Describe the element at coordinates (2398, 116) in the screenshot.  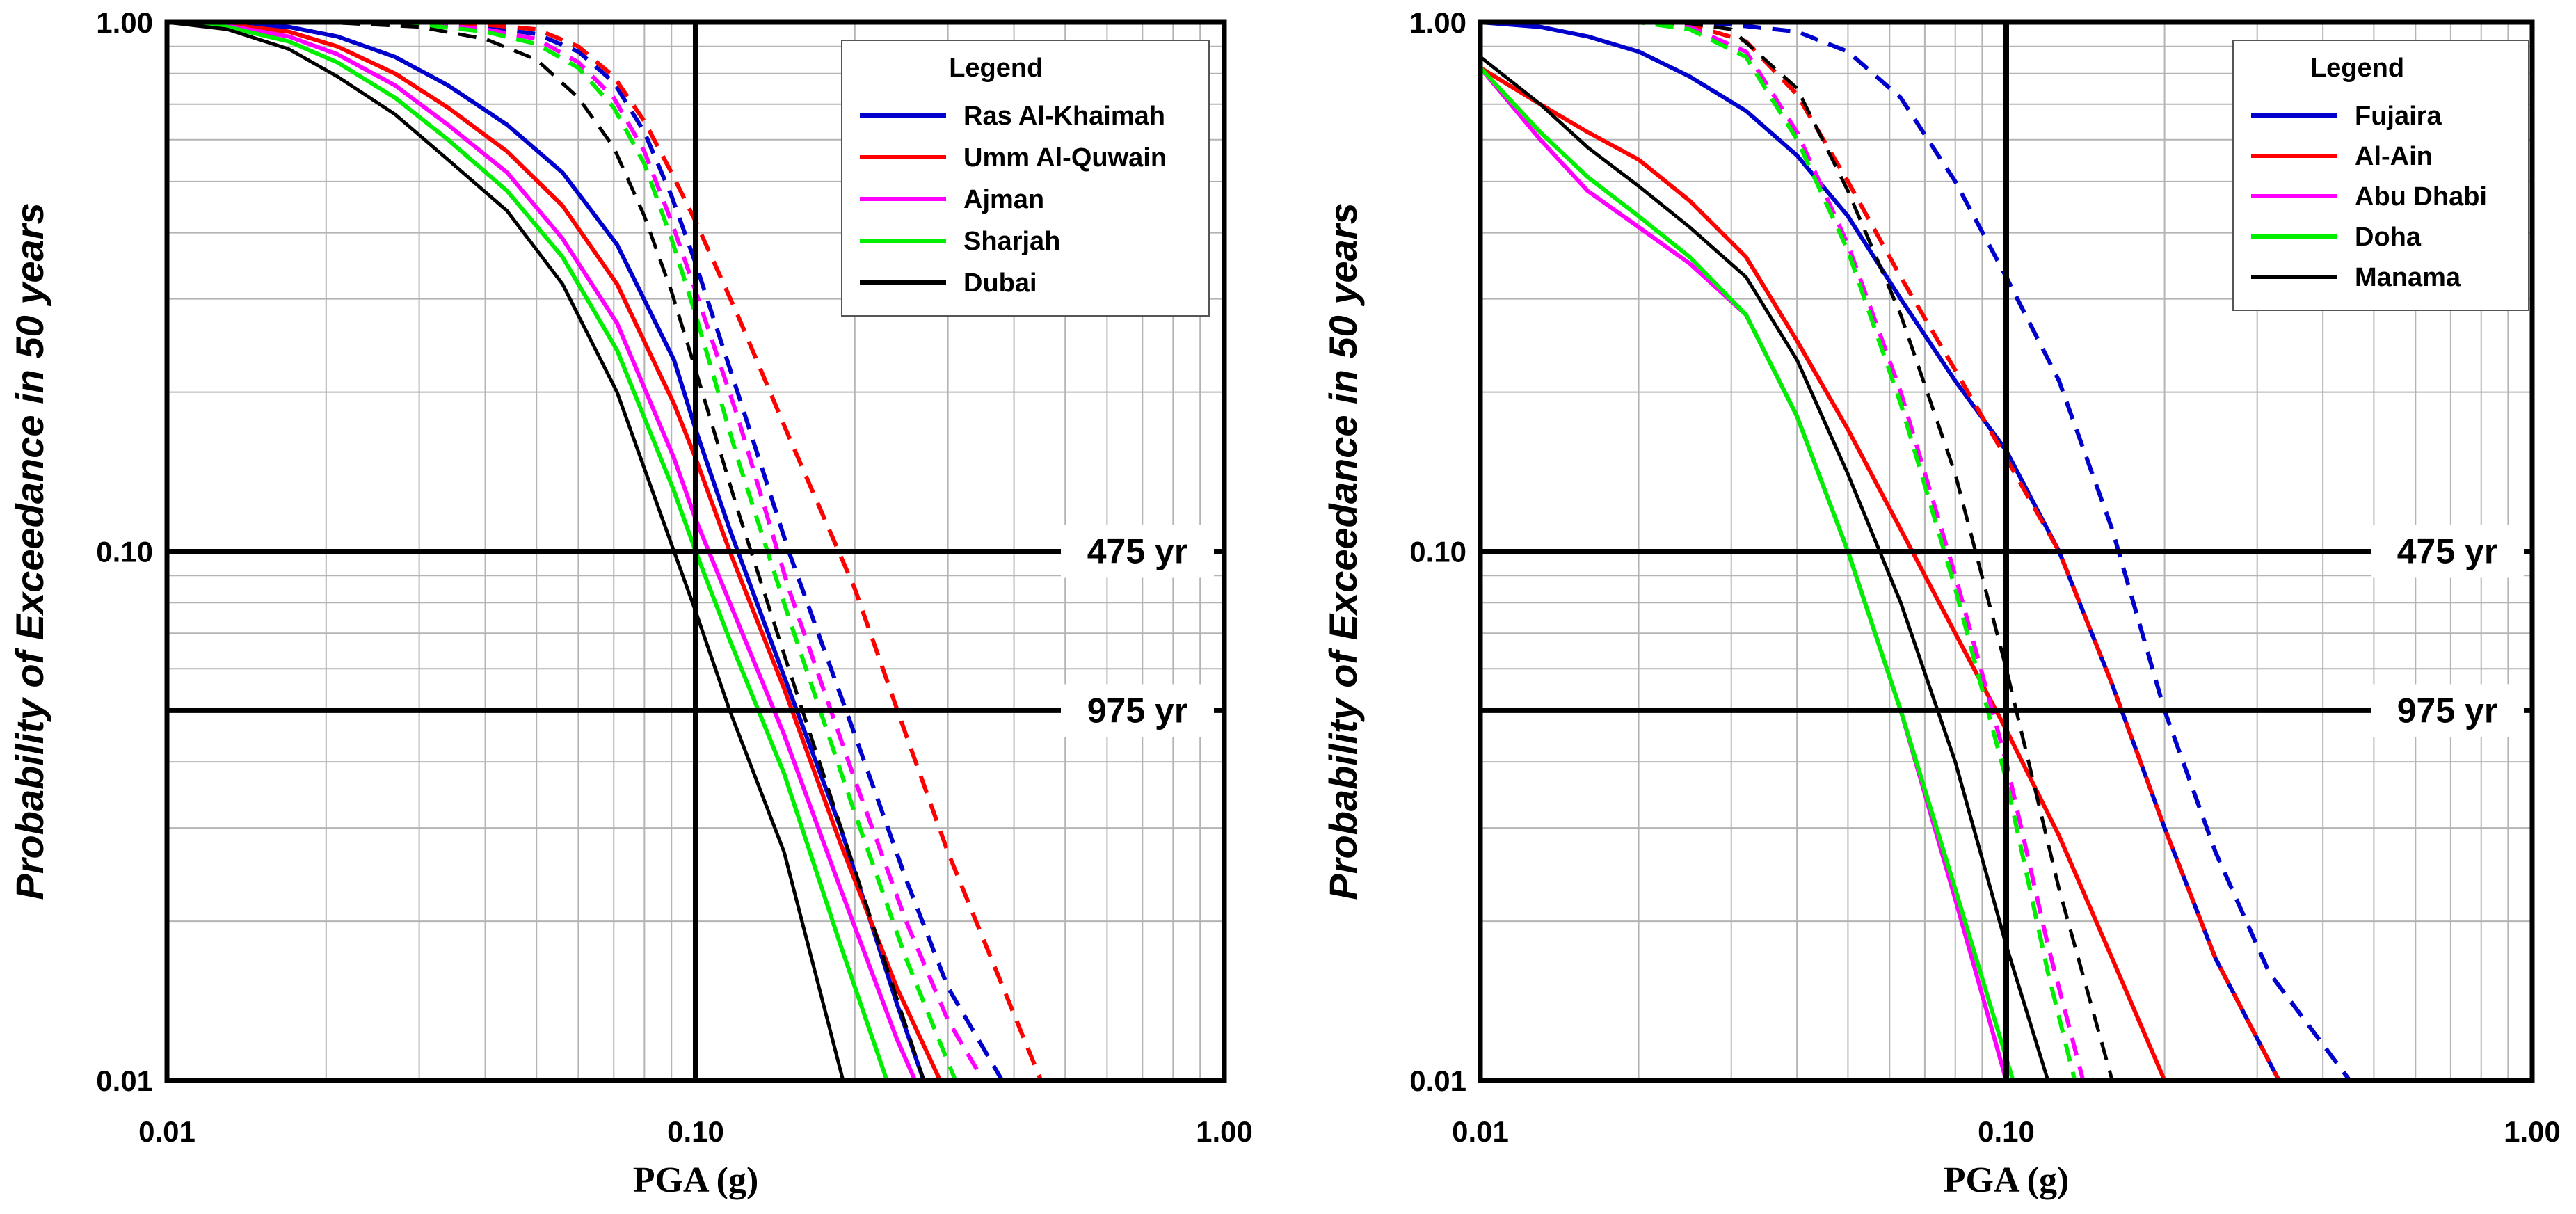
I see `legend-entry-fujaira: Fujaira` at that location.